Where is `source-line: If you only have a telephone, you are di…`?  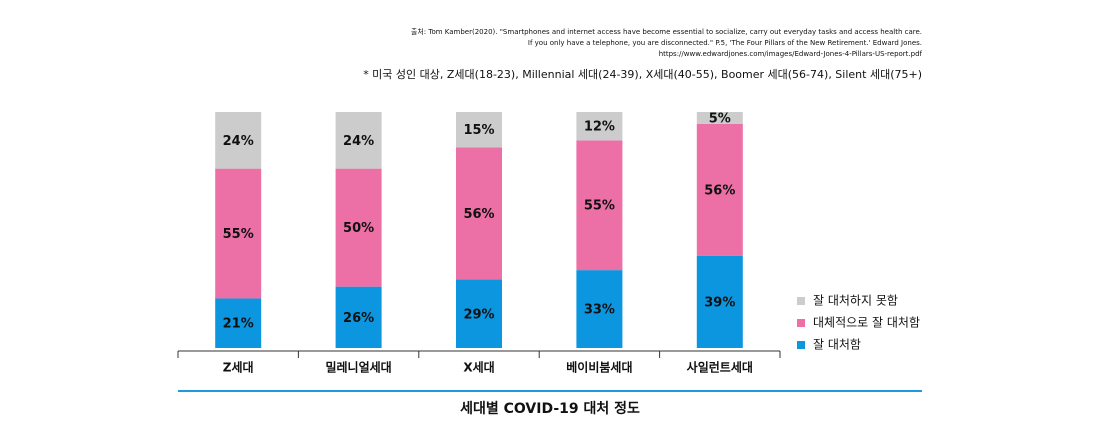 source-line: If you only have a telephone, you are di… is located at coordinates (725, 43).